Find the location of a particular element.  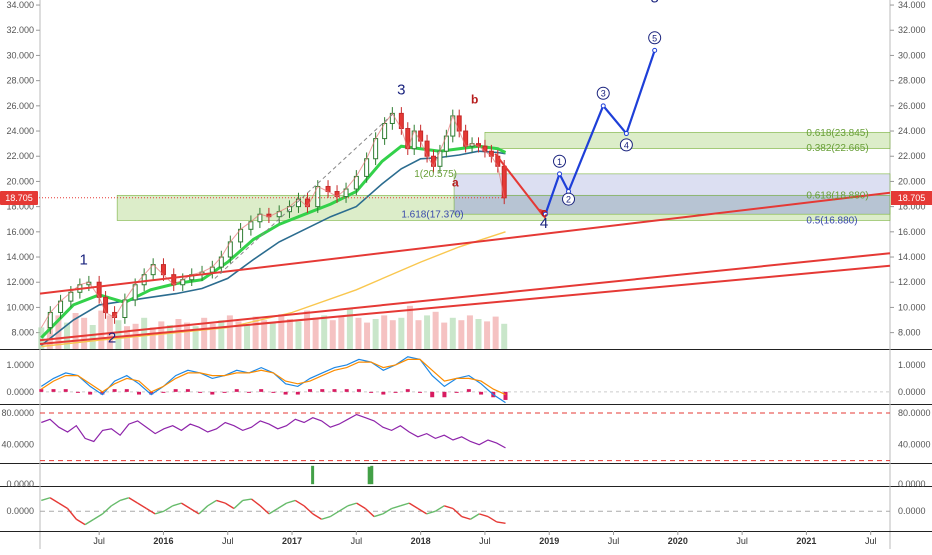

rsi-line is located at coordinates (273, 431).